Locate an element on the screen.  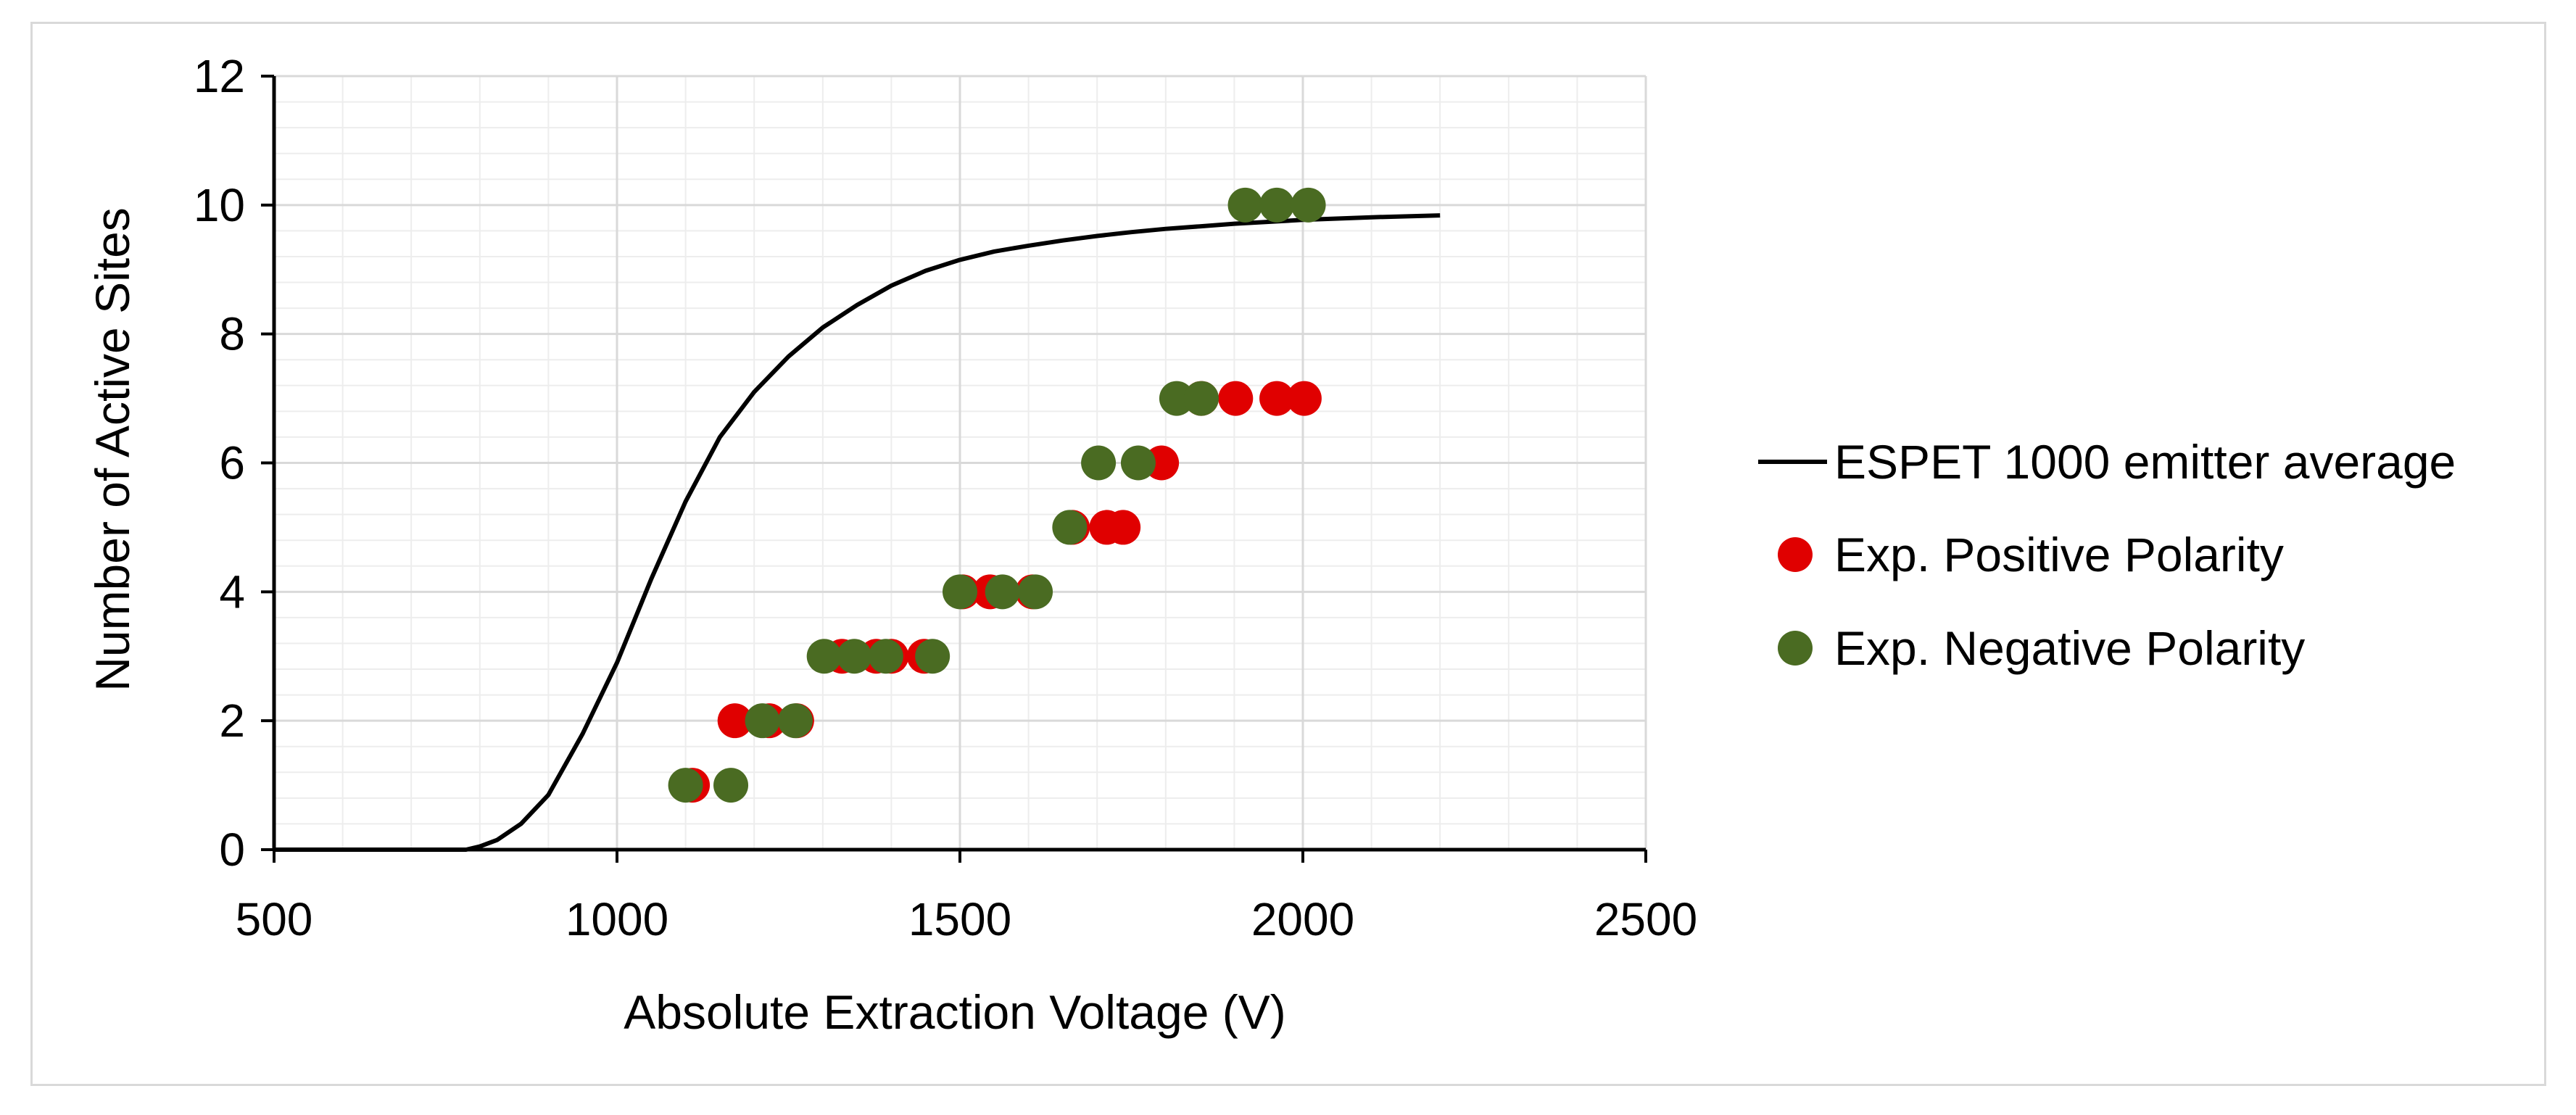
x-axis-title: Absolute Extraction Voltage (V) is located at coordinates (955, 1012).